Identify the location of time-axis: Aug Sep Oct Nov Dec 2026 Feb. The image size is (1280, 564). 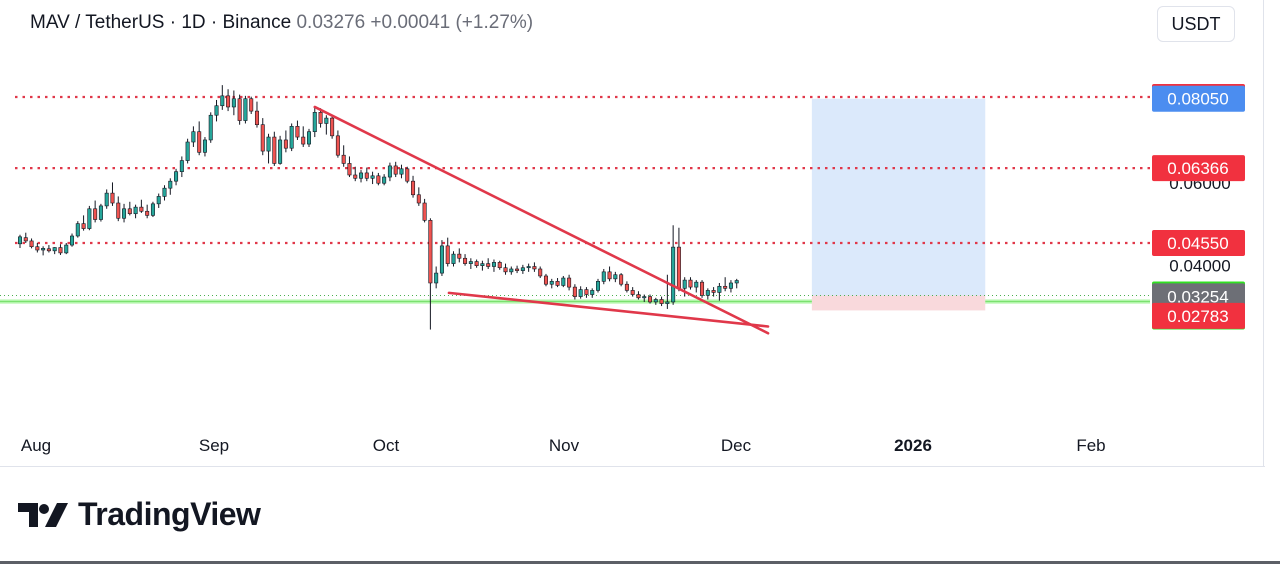
(563, 445).